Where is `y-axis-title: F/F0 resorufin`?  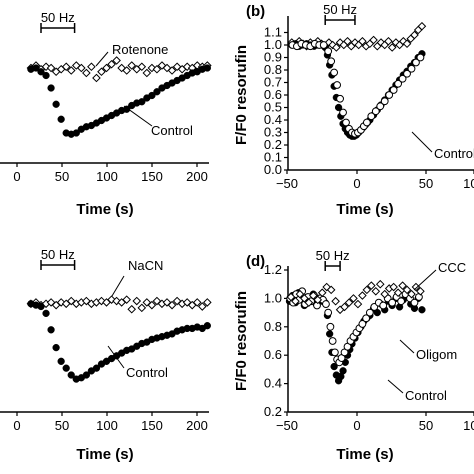 y-axis-title: F/F0 resorufin is located at coordinates (241, 95).